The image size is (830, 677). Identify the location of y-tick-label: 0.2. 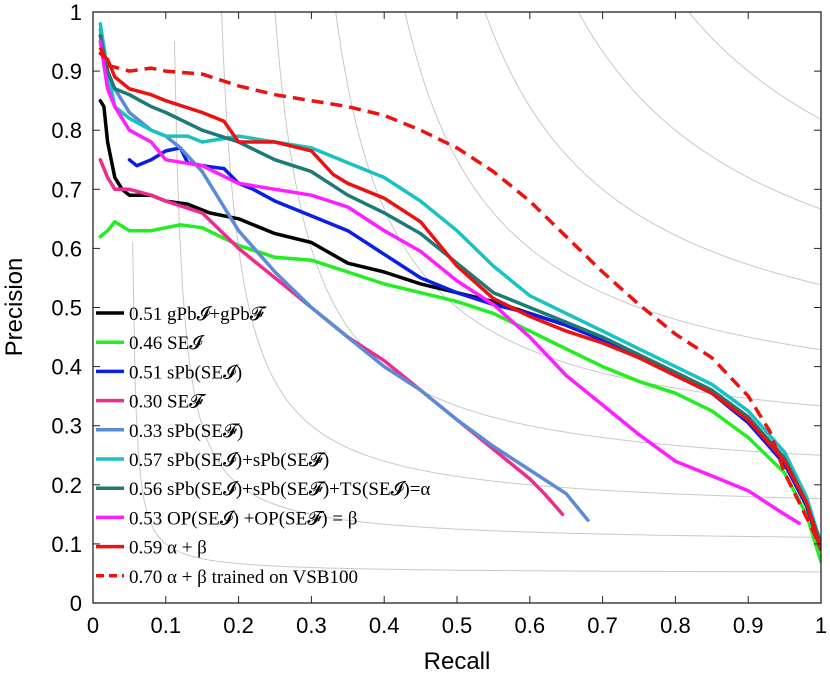
(66, 485).